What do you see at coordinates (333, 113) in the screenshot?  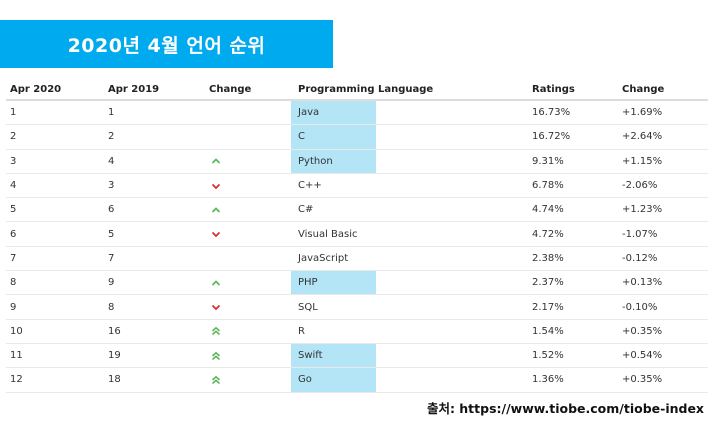 I see `cell-language: Java` at bounding box center [333, 113].